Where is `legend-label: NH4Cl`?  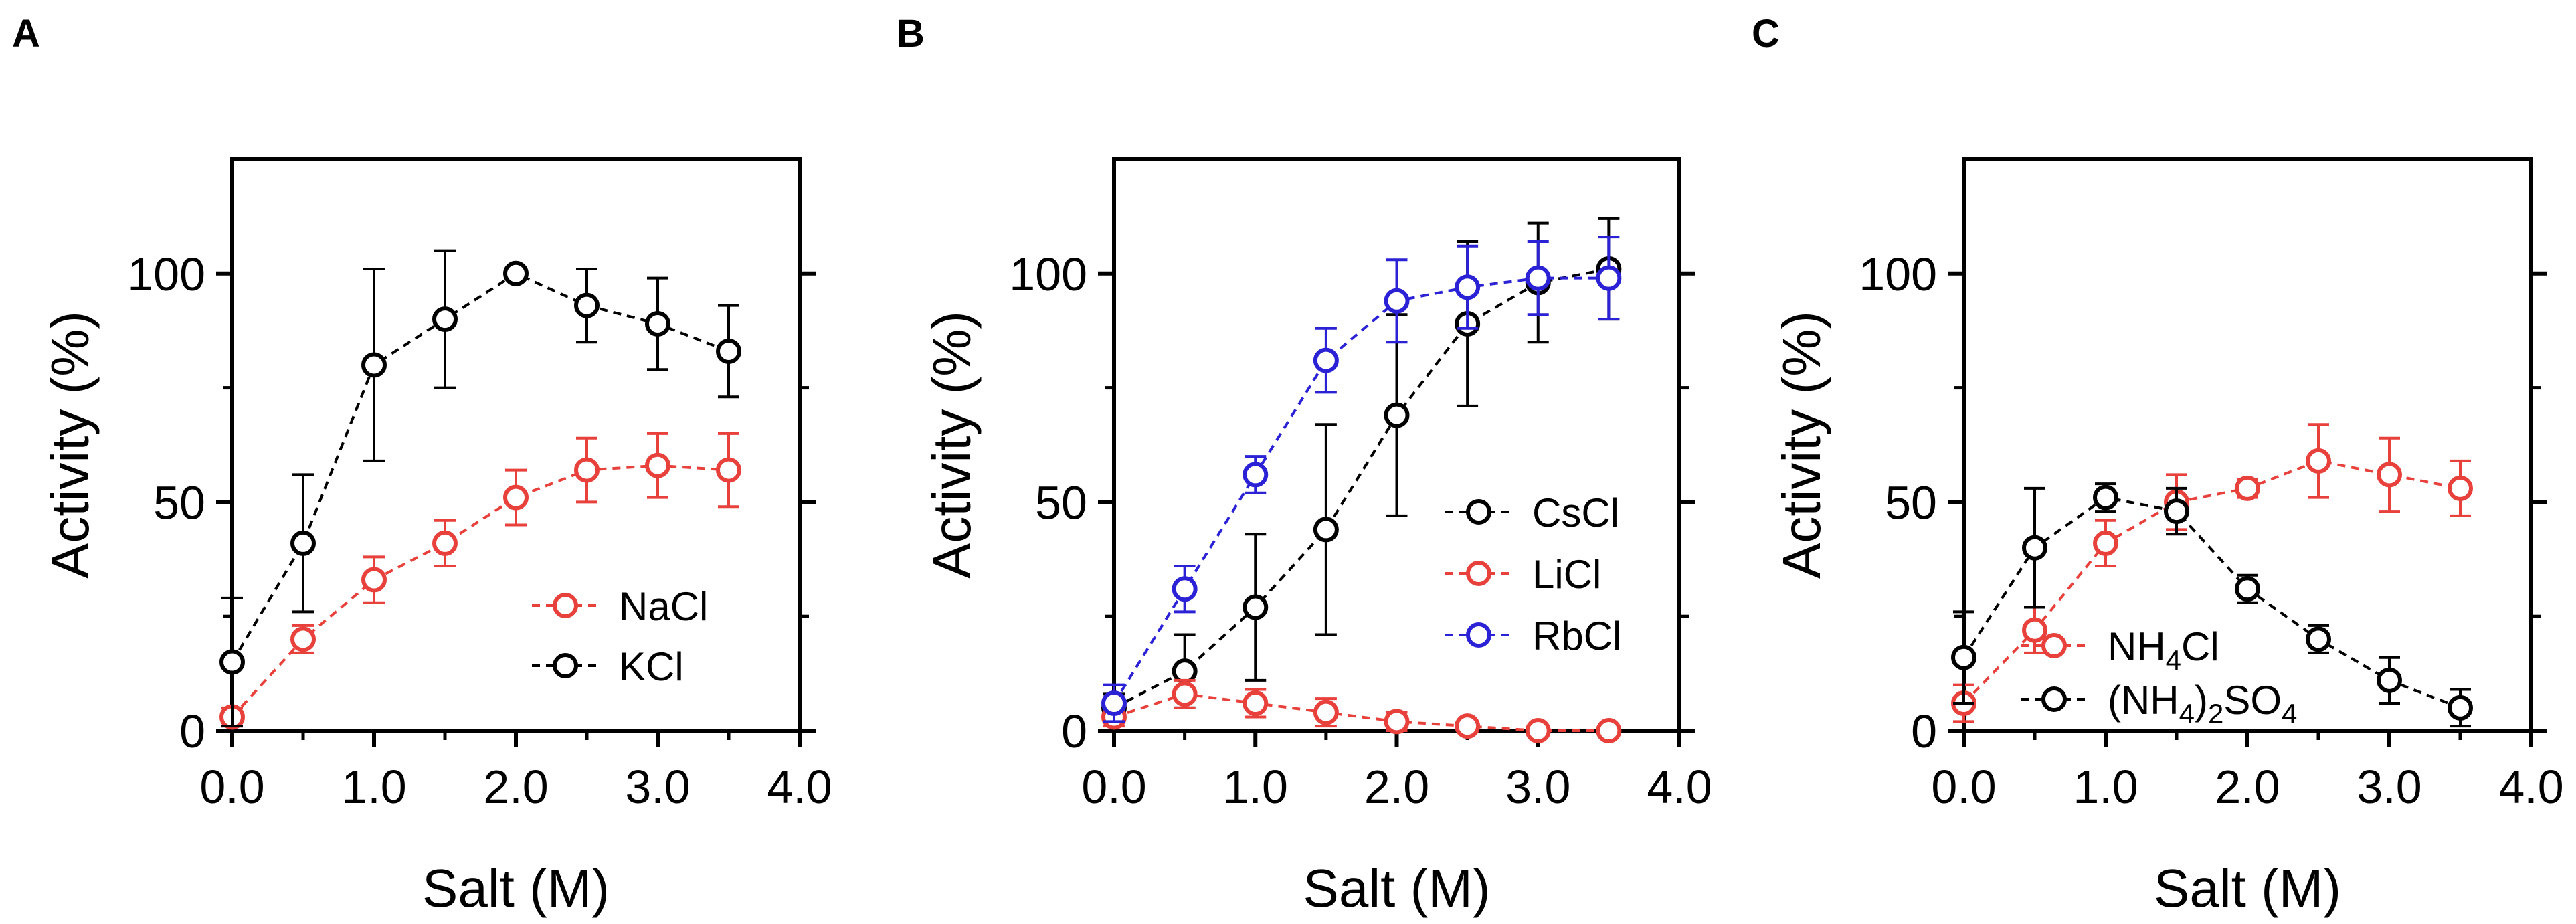 legend-label: NH4Cl is located at coordinates (2163, 650).